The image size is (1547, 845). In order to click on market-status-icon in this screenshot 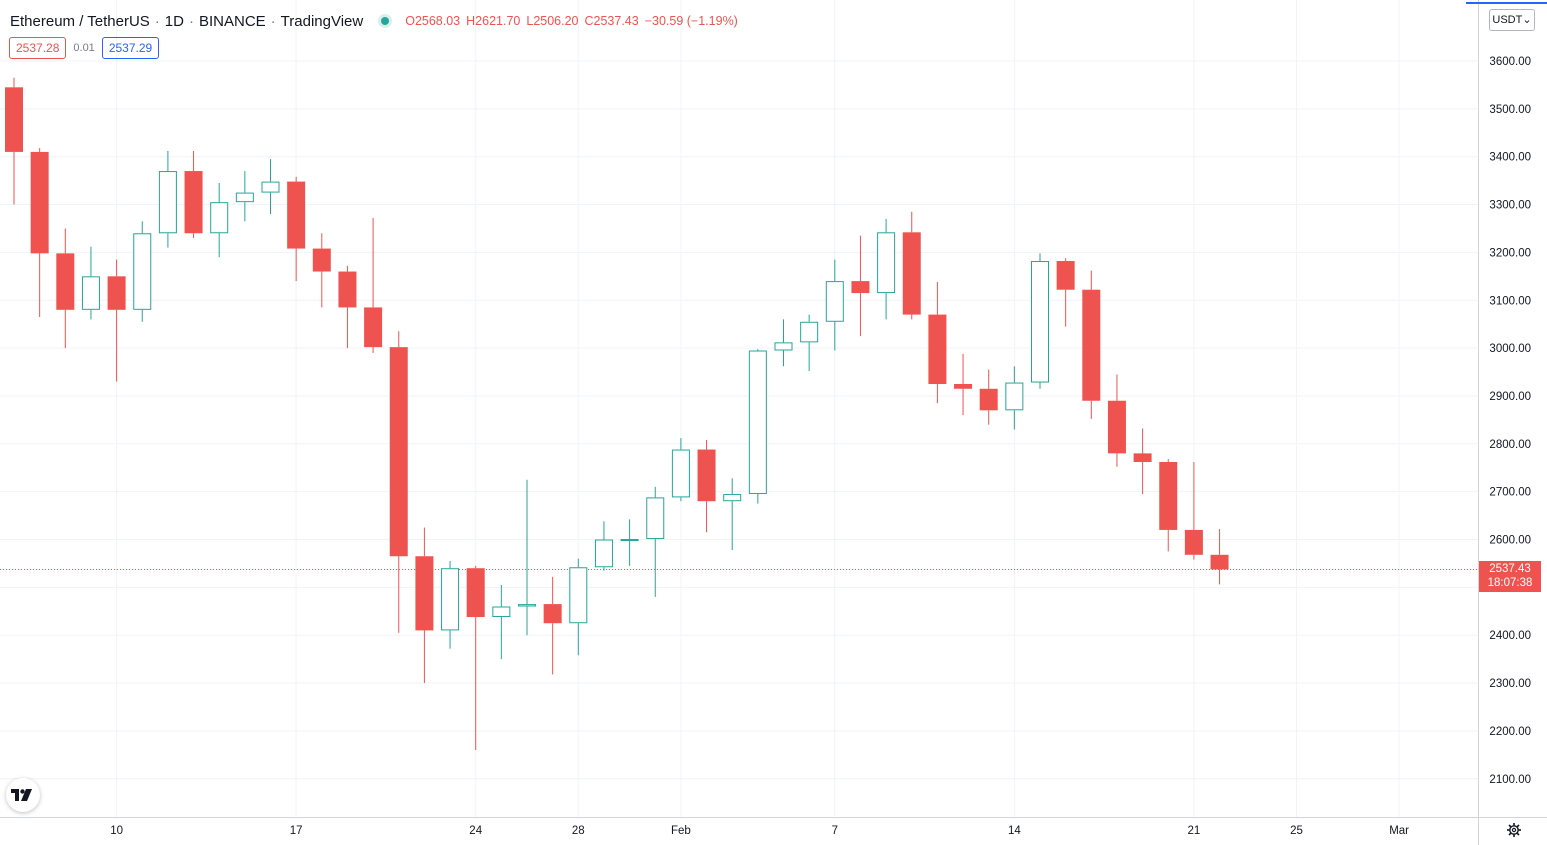, I will do `click(385, 21)`.